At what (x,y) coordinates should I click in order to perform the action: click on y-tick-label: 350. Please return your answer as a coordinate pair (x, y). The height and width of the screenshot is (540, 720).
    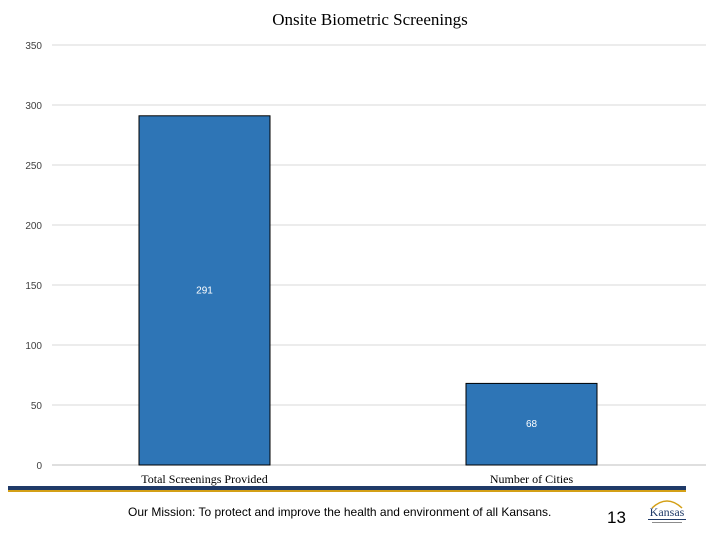
    Looking at the image, I should click on (33, 46).